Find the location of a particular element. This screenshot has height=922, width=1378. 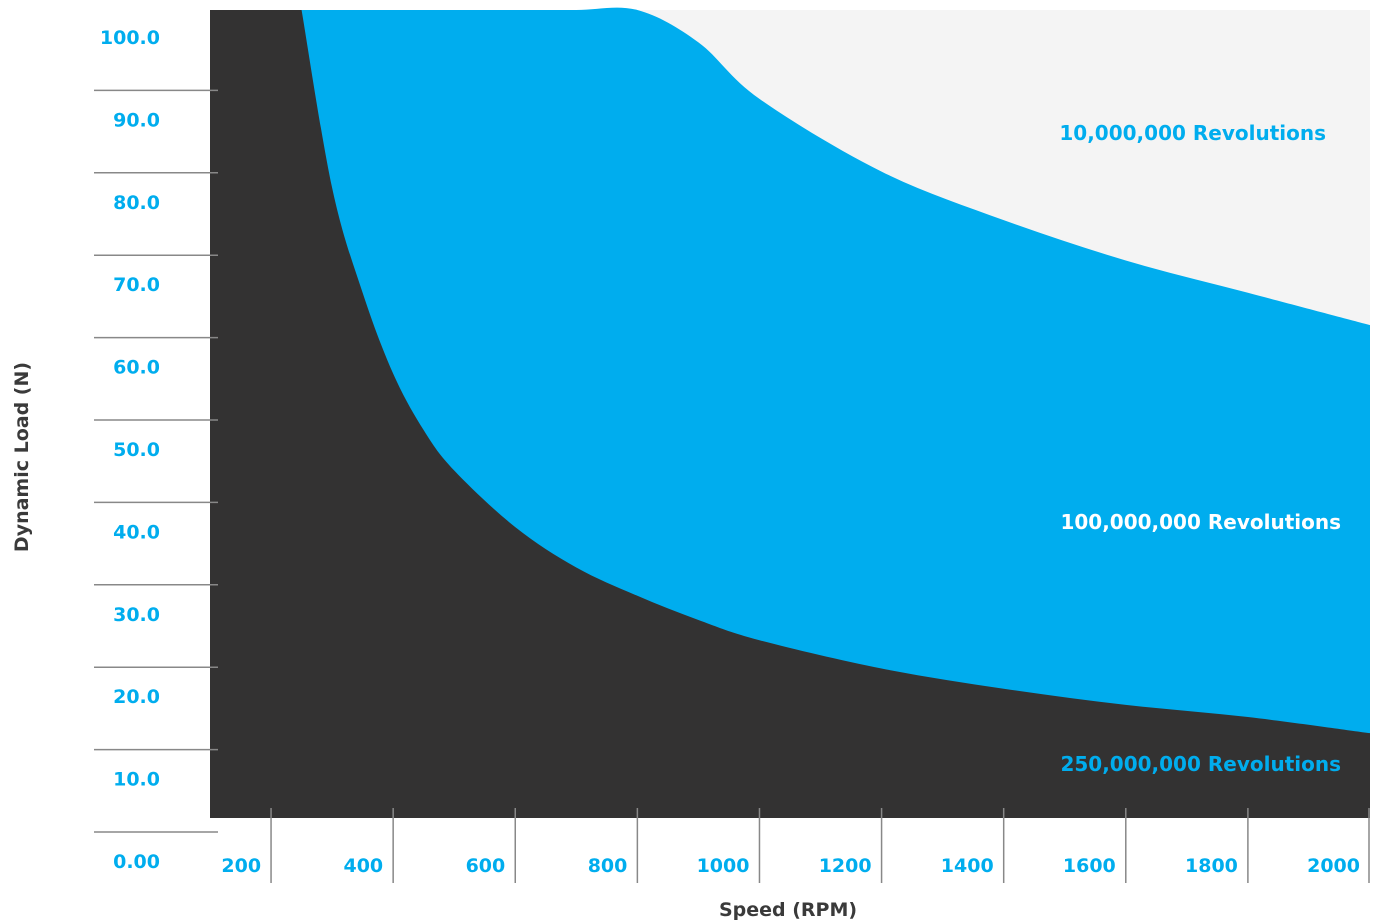

x-tick-label: 800 is located at coordinates (608, 866).